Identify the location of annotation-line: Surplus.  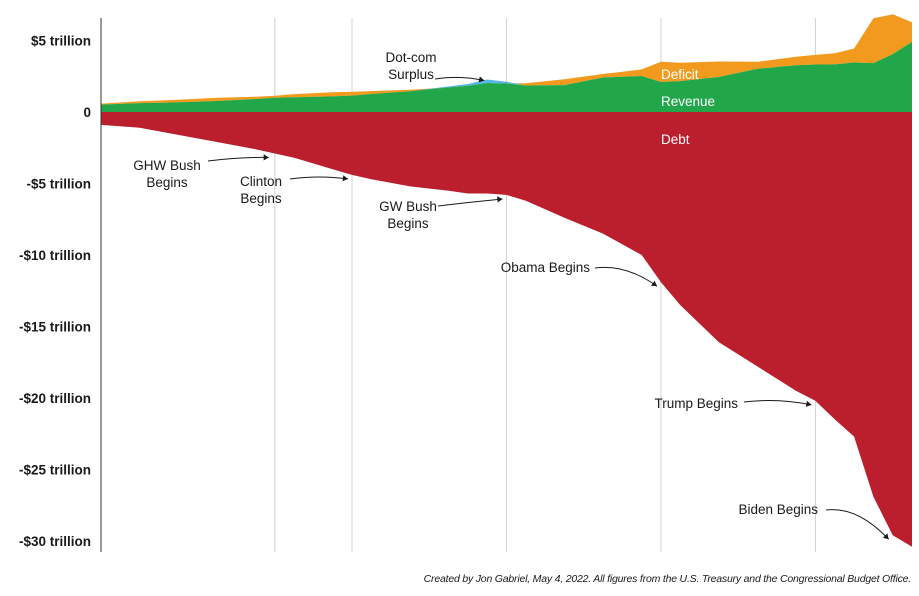
(411, 74).